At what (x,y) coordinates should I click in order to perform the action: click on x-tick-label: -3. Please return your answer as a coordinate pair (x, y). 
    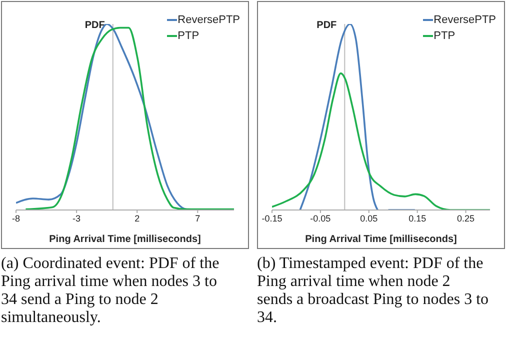
    Looking at the image, I should click on (76, 218).